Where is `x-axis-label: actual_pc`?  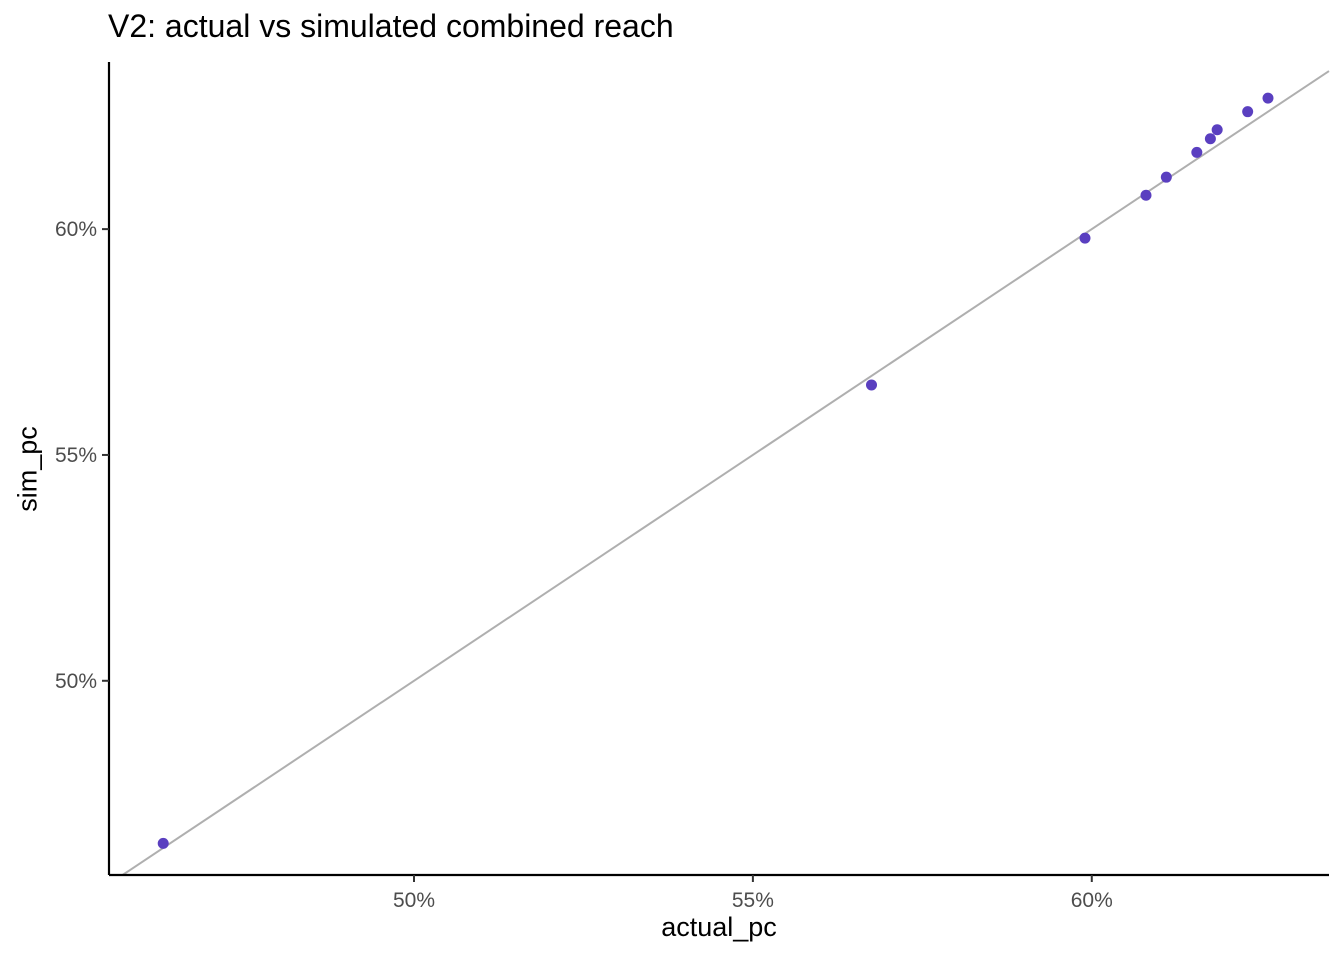 x-axis-label: actual_pc is located at coordinates (719, 927).